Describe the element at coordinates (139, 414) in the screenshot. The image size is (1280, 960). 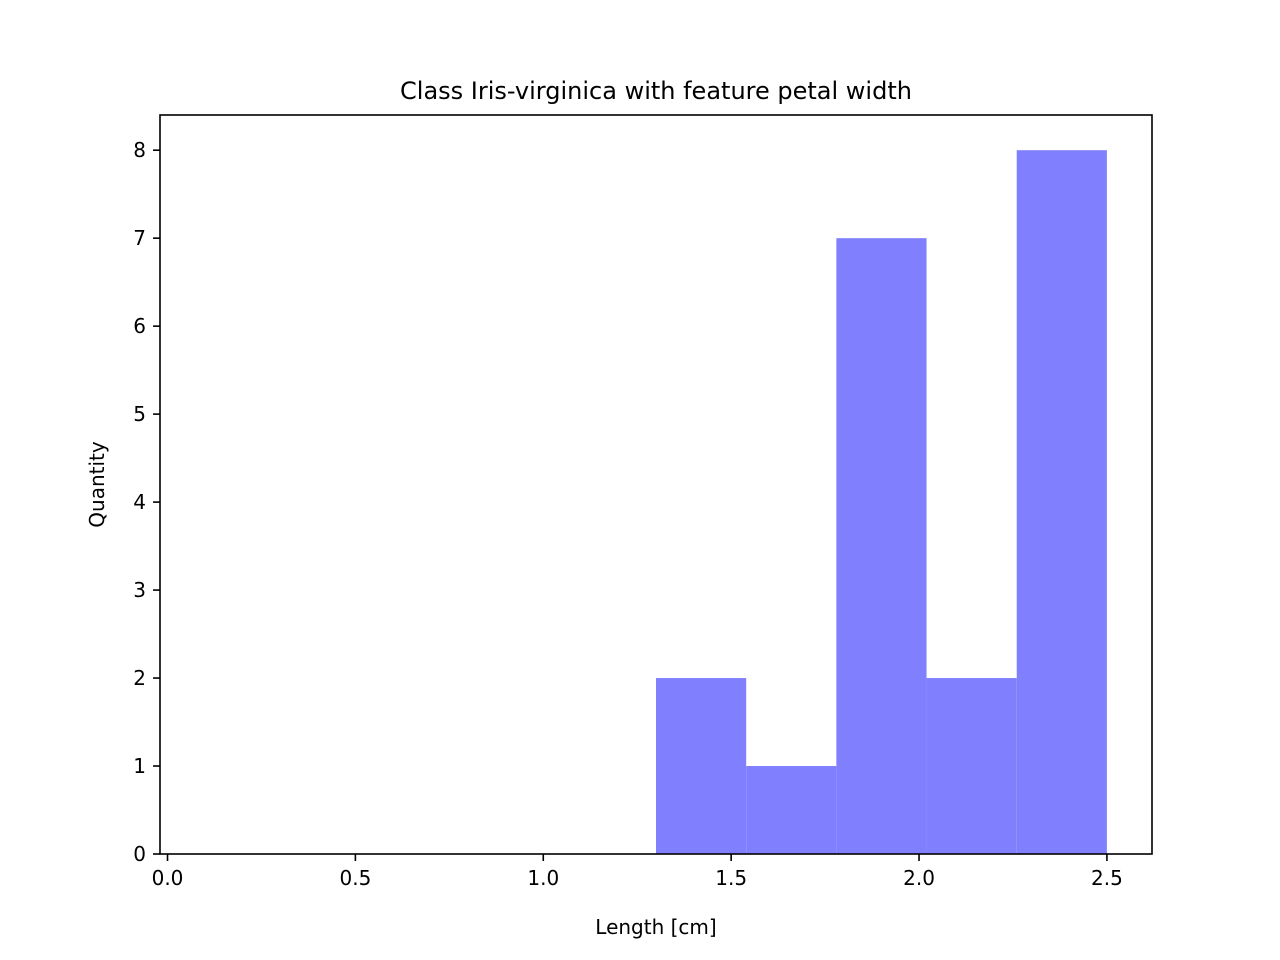
I see `y-tick-label-5: 5` at that location.